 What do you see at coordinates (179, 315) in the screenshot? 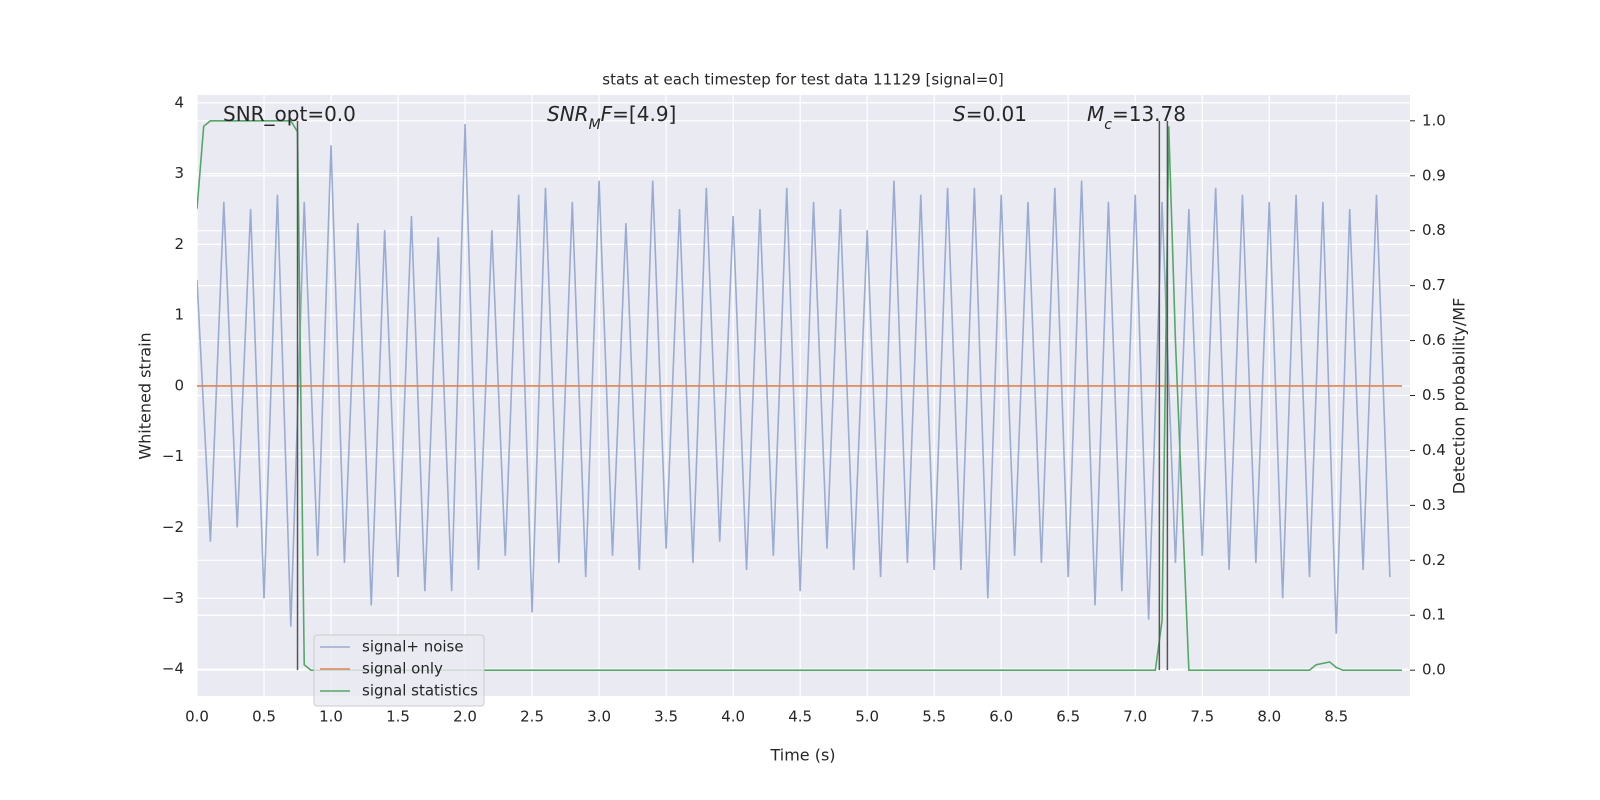
I see `y-tick-label: 1` at bounding box center [179, 315].